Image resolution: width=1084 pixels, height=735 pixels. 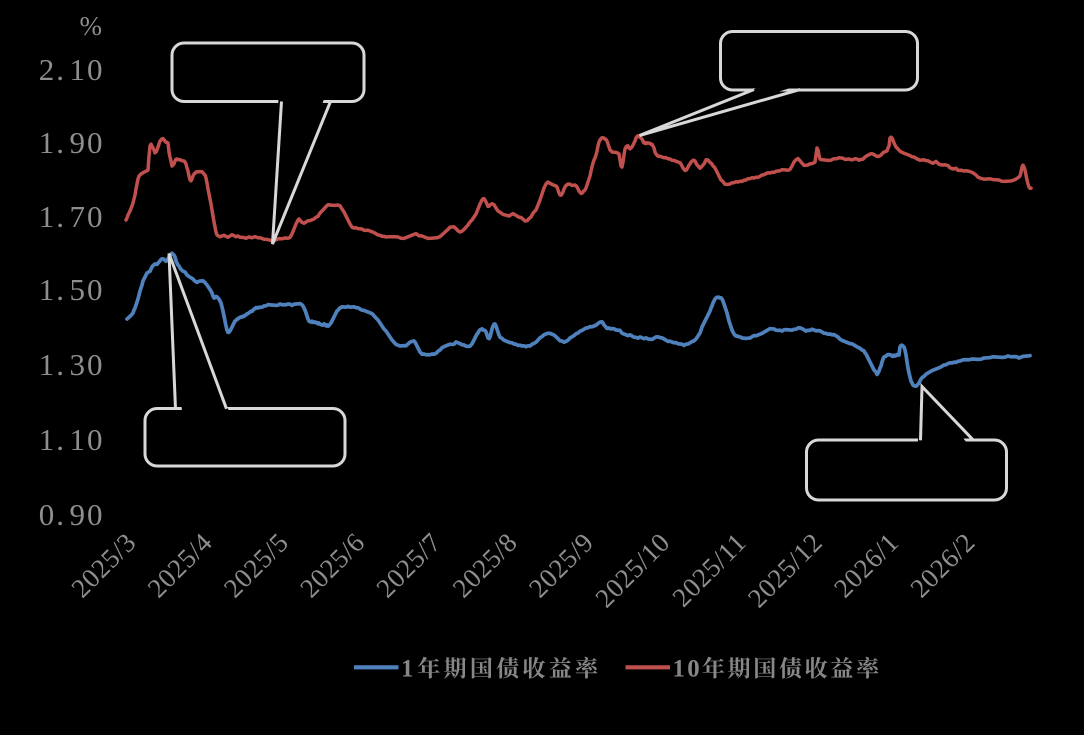 What do you see at coordinates (72, 439) in the screenshot?
I see `svg-text:1.10: 1. 10` at bounding box center [72, 439].